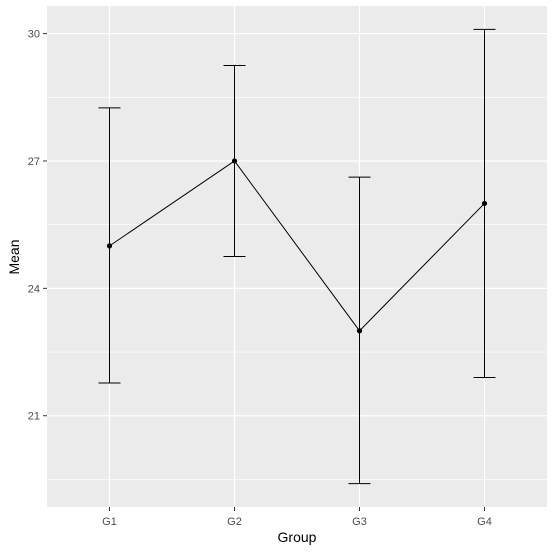 Image resolution: width=553 pixels, height=552 pixels. What do you see at coordinates (37, 226) in the screenshot?
I see `y-axis-ticks: 21 24 27 30` at bounding box center [37, 226].